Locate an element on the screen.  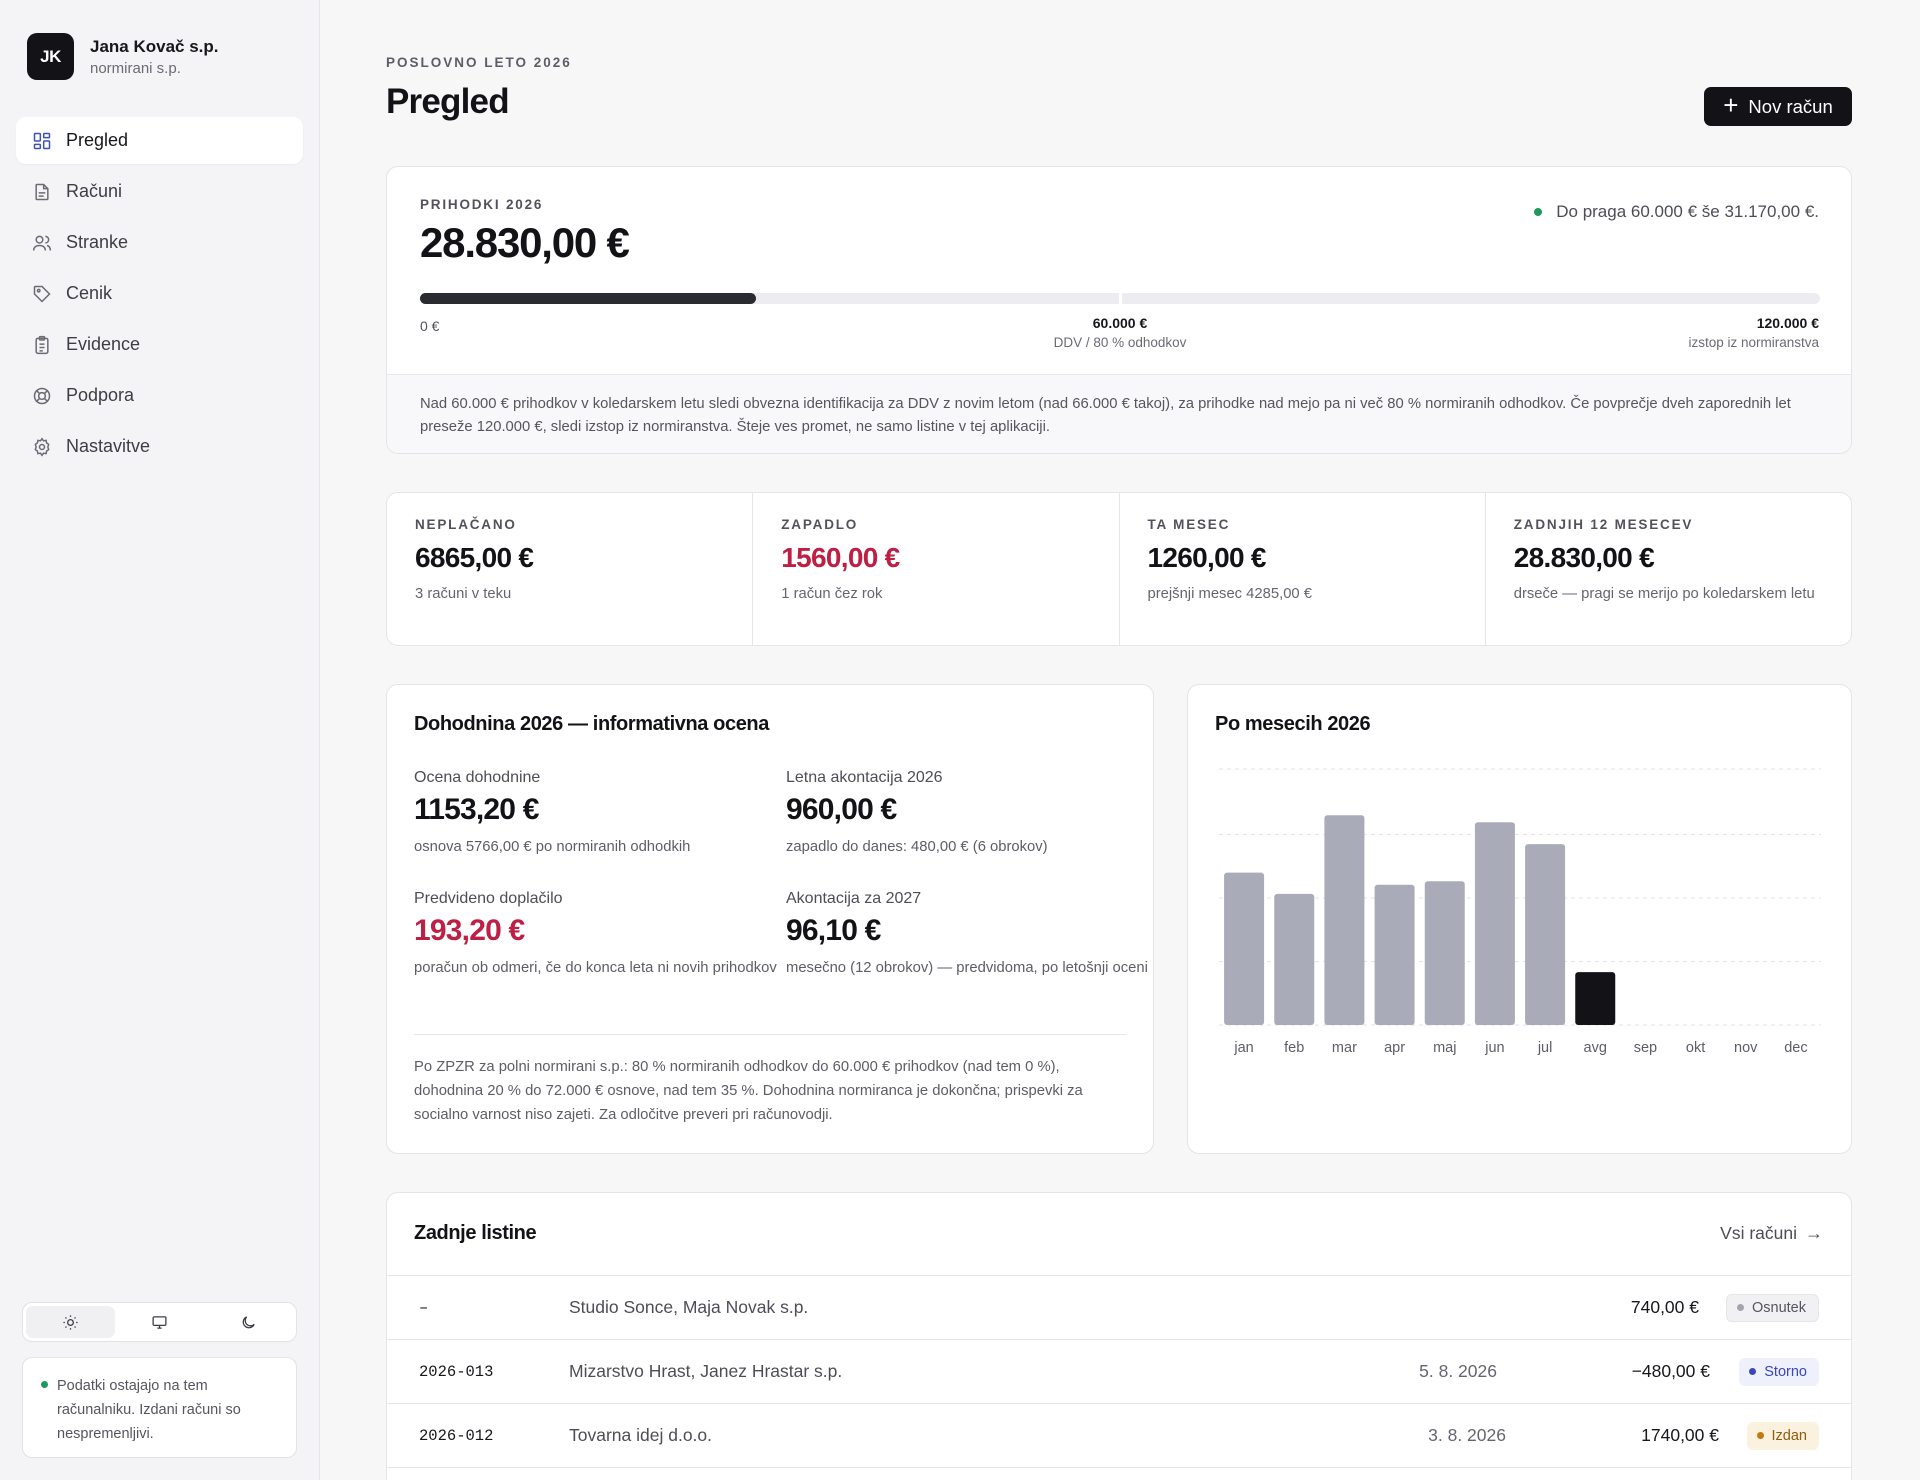
sidebar-item-label: Podpora is located at coordinates (100, 395).